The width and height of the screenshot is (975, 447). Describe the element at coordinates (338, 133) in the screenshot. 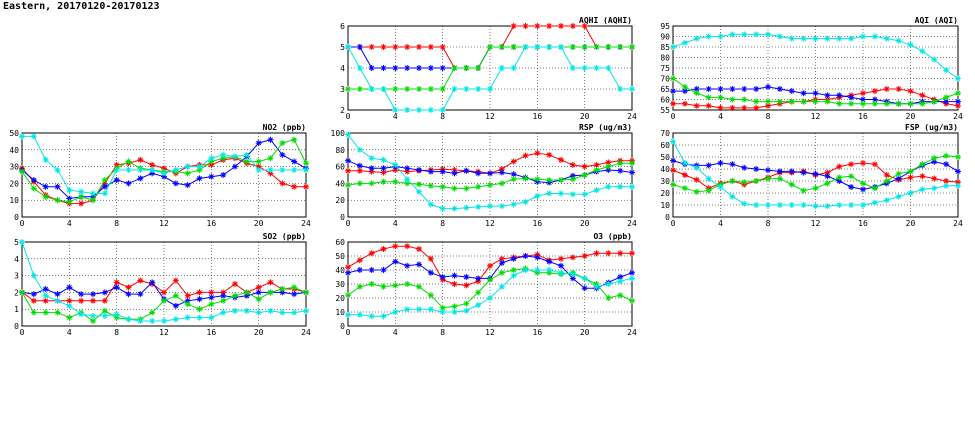

I see `y-tick-label: 100` at that location.